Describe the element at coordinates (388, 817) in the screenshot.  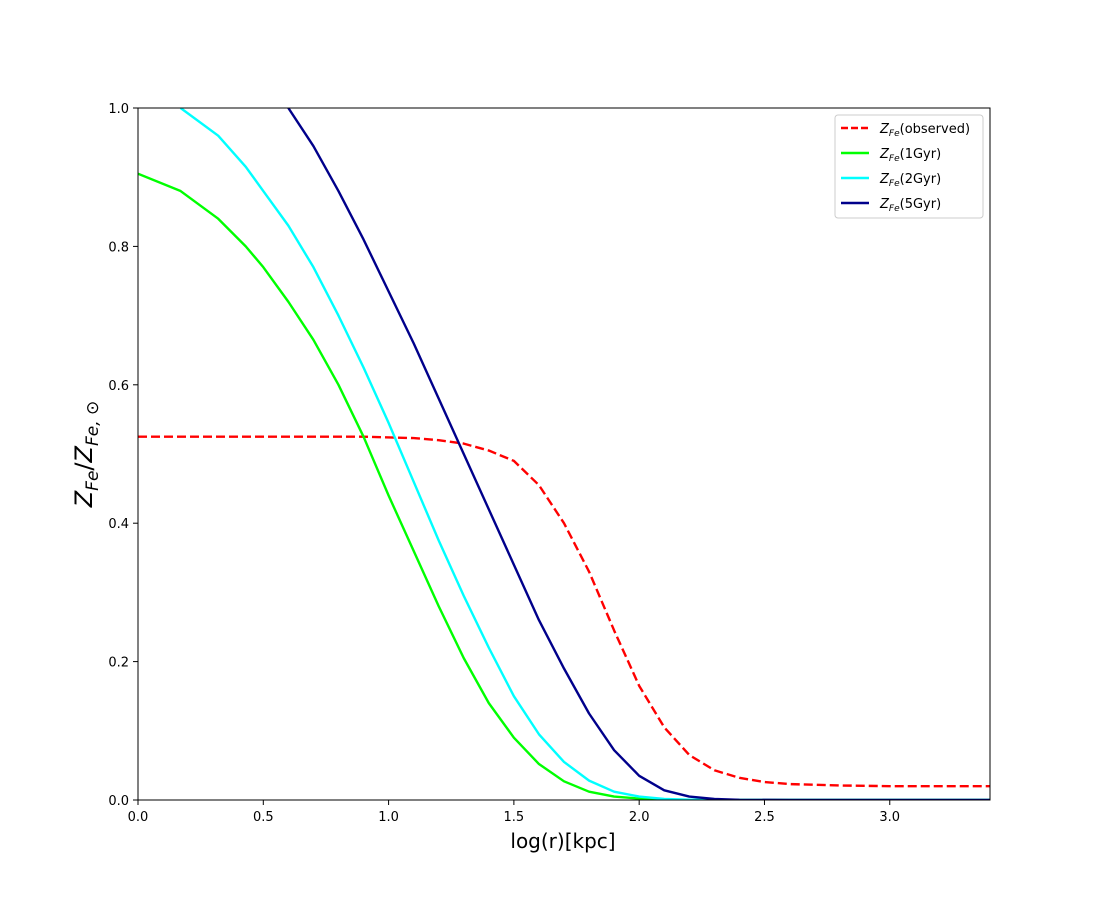
I see `x-tick-label: 1.0` at that location.